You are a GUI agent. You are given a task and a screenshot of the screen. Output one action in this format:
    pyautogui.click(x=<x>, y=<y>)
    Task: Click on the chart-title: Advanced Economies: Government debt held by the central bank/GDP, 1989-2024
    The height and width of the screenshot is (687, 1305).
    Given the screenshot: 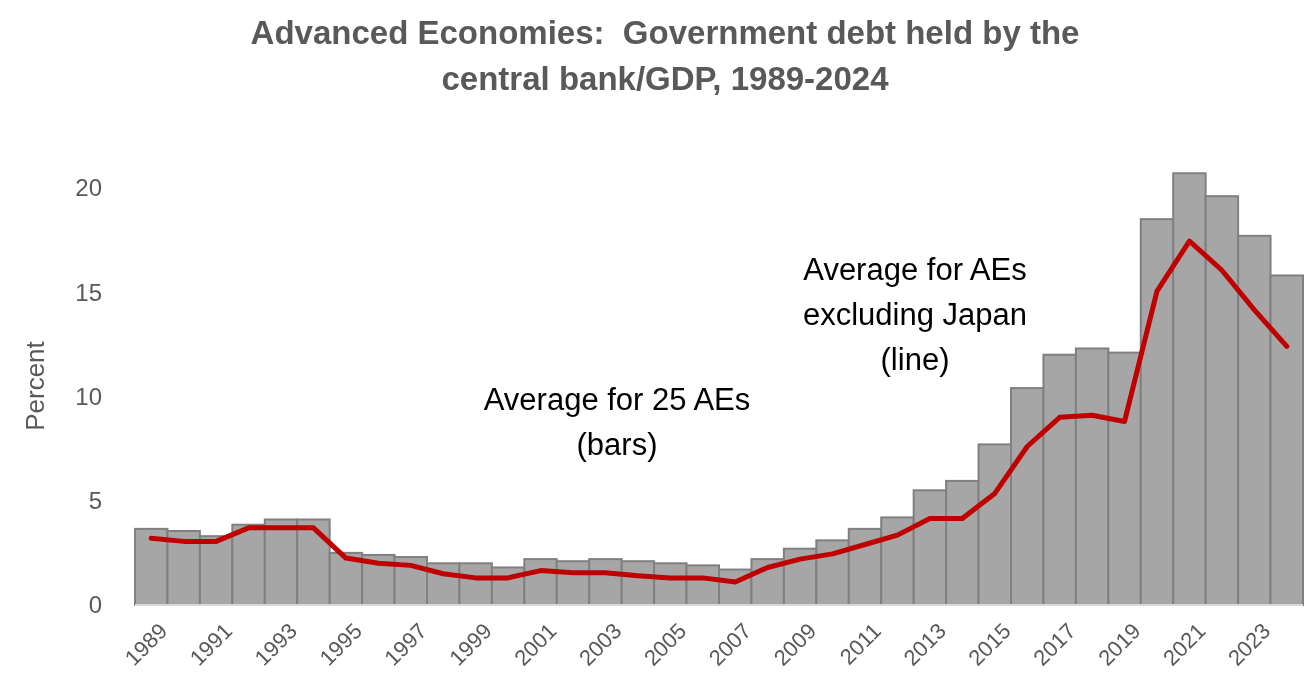 What is the action you would take?
    pyautogui.click(x=665, y=55)
    